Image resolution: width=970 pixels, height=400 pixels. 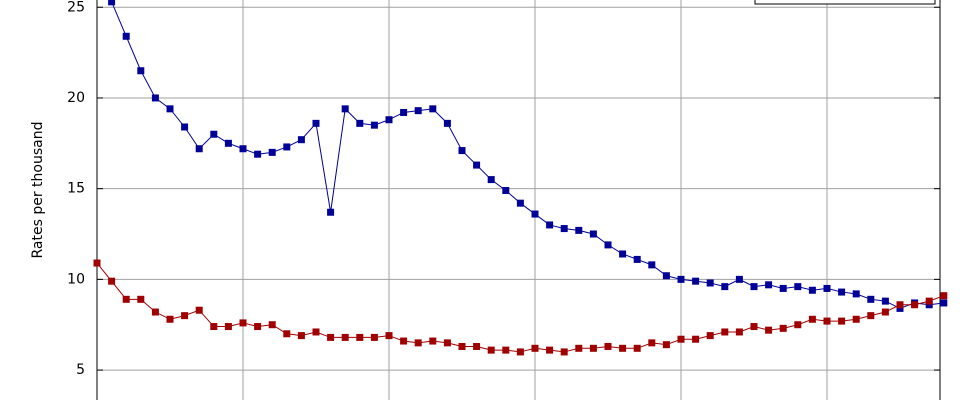 What do you see at coordinates (845, 2) in the screenshot?
I see `legend-box` at bounding box center [845, 2].